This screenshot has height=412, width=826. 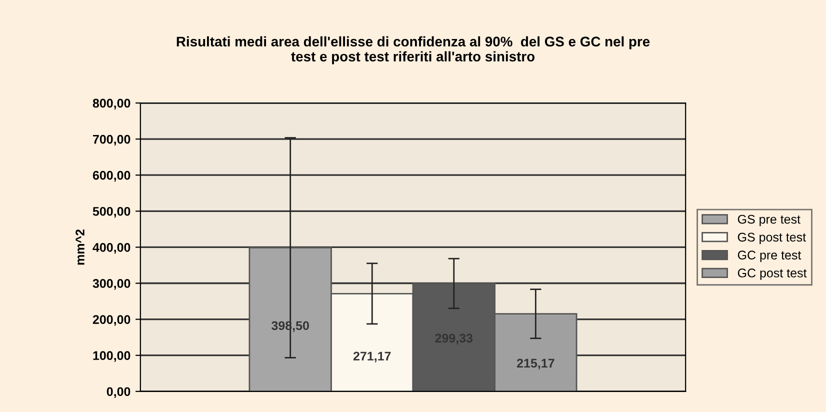 What do you see at coordinates (111, 212) in the screenshot?
I see `y-tick-label: 500,00` at bounding box center [111, 212].